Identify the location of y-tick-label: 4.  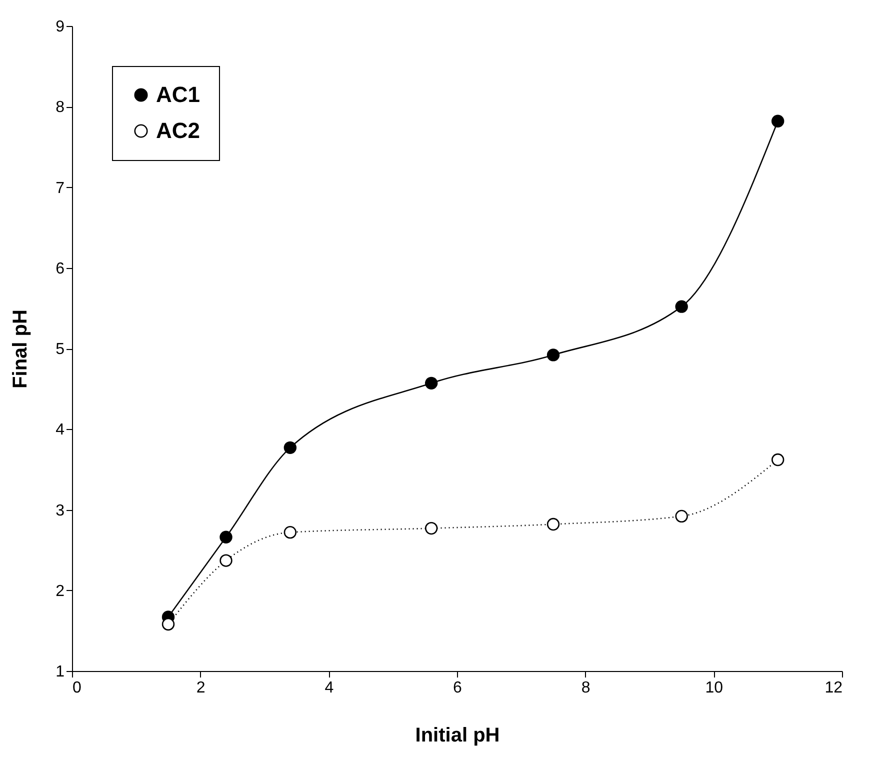
(60, 430).